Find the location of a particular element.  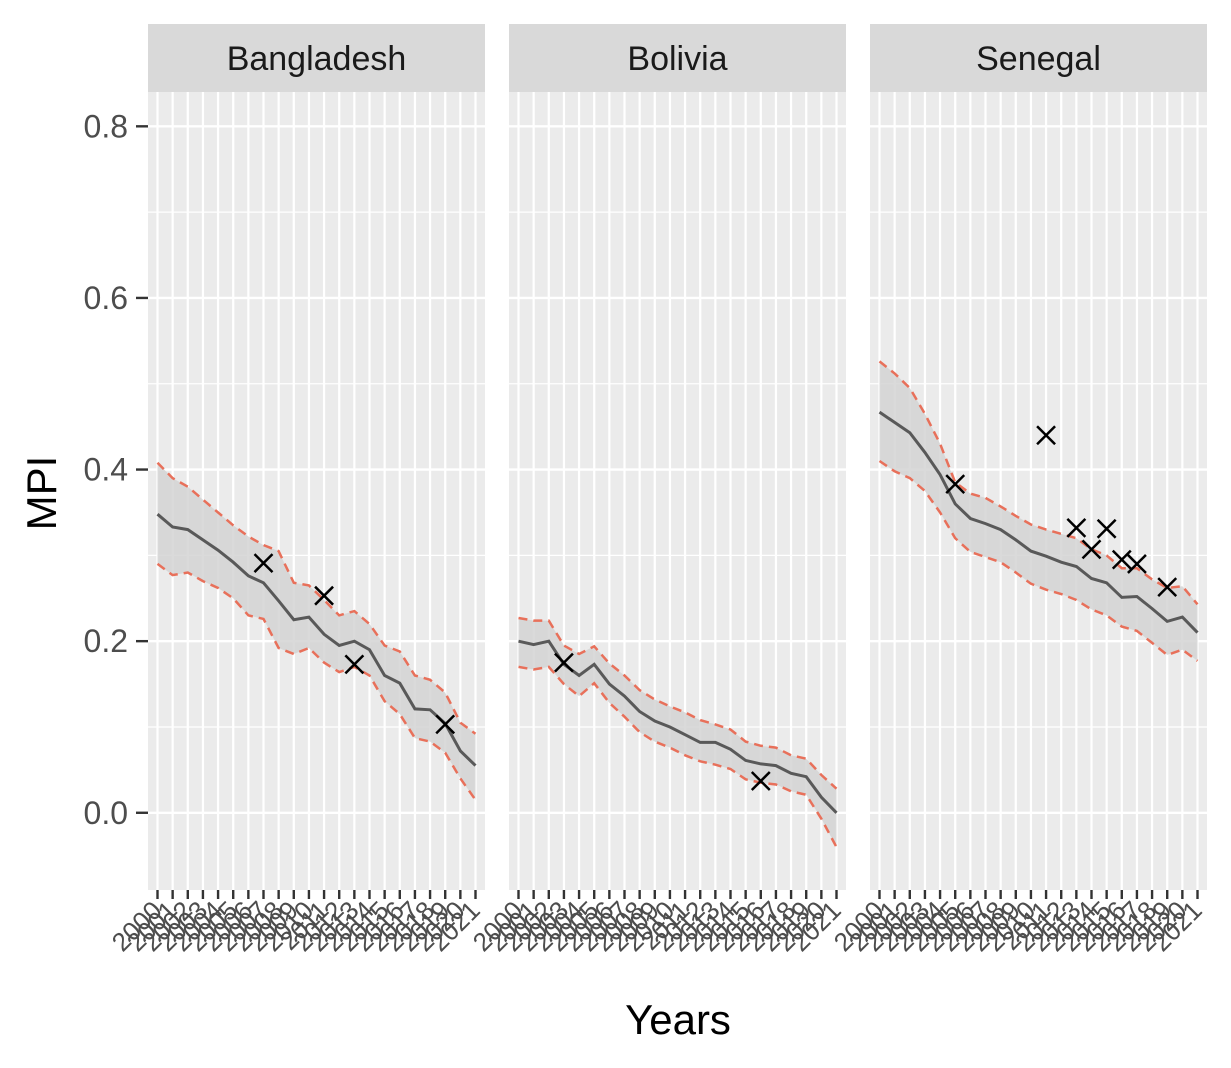

y-tick-label: 0.4 is located at coordinates (106, 470).